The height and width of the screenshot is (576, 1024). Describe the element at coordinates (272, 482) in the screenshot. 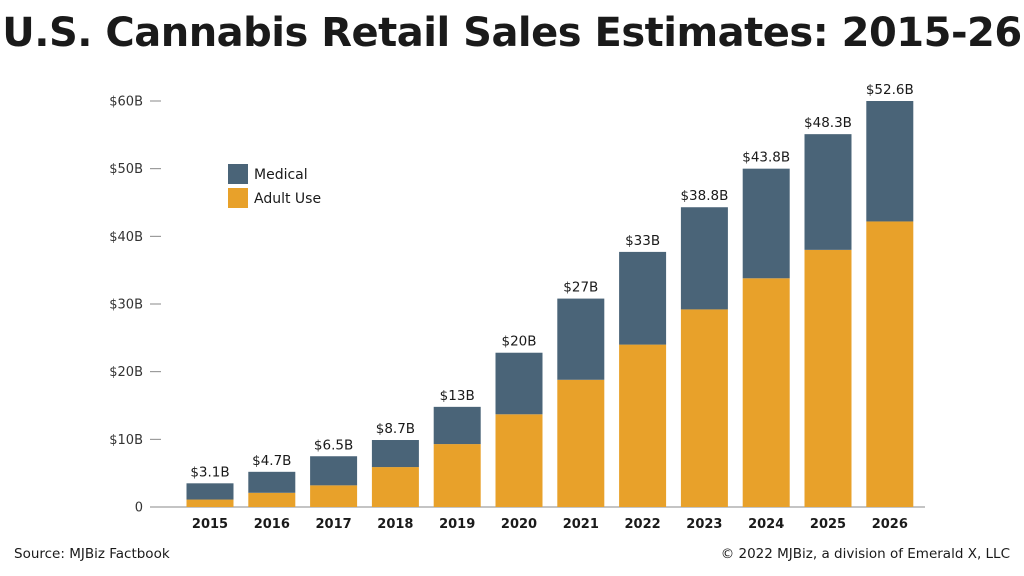

I see `bar-medical-2016` at that location.